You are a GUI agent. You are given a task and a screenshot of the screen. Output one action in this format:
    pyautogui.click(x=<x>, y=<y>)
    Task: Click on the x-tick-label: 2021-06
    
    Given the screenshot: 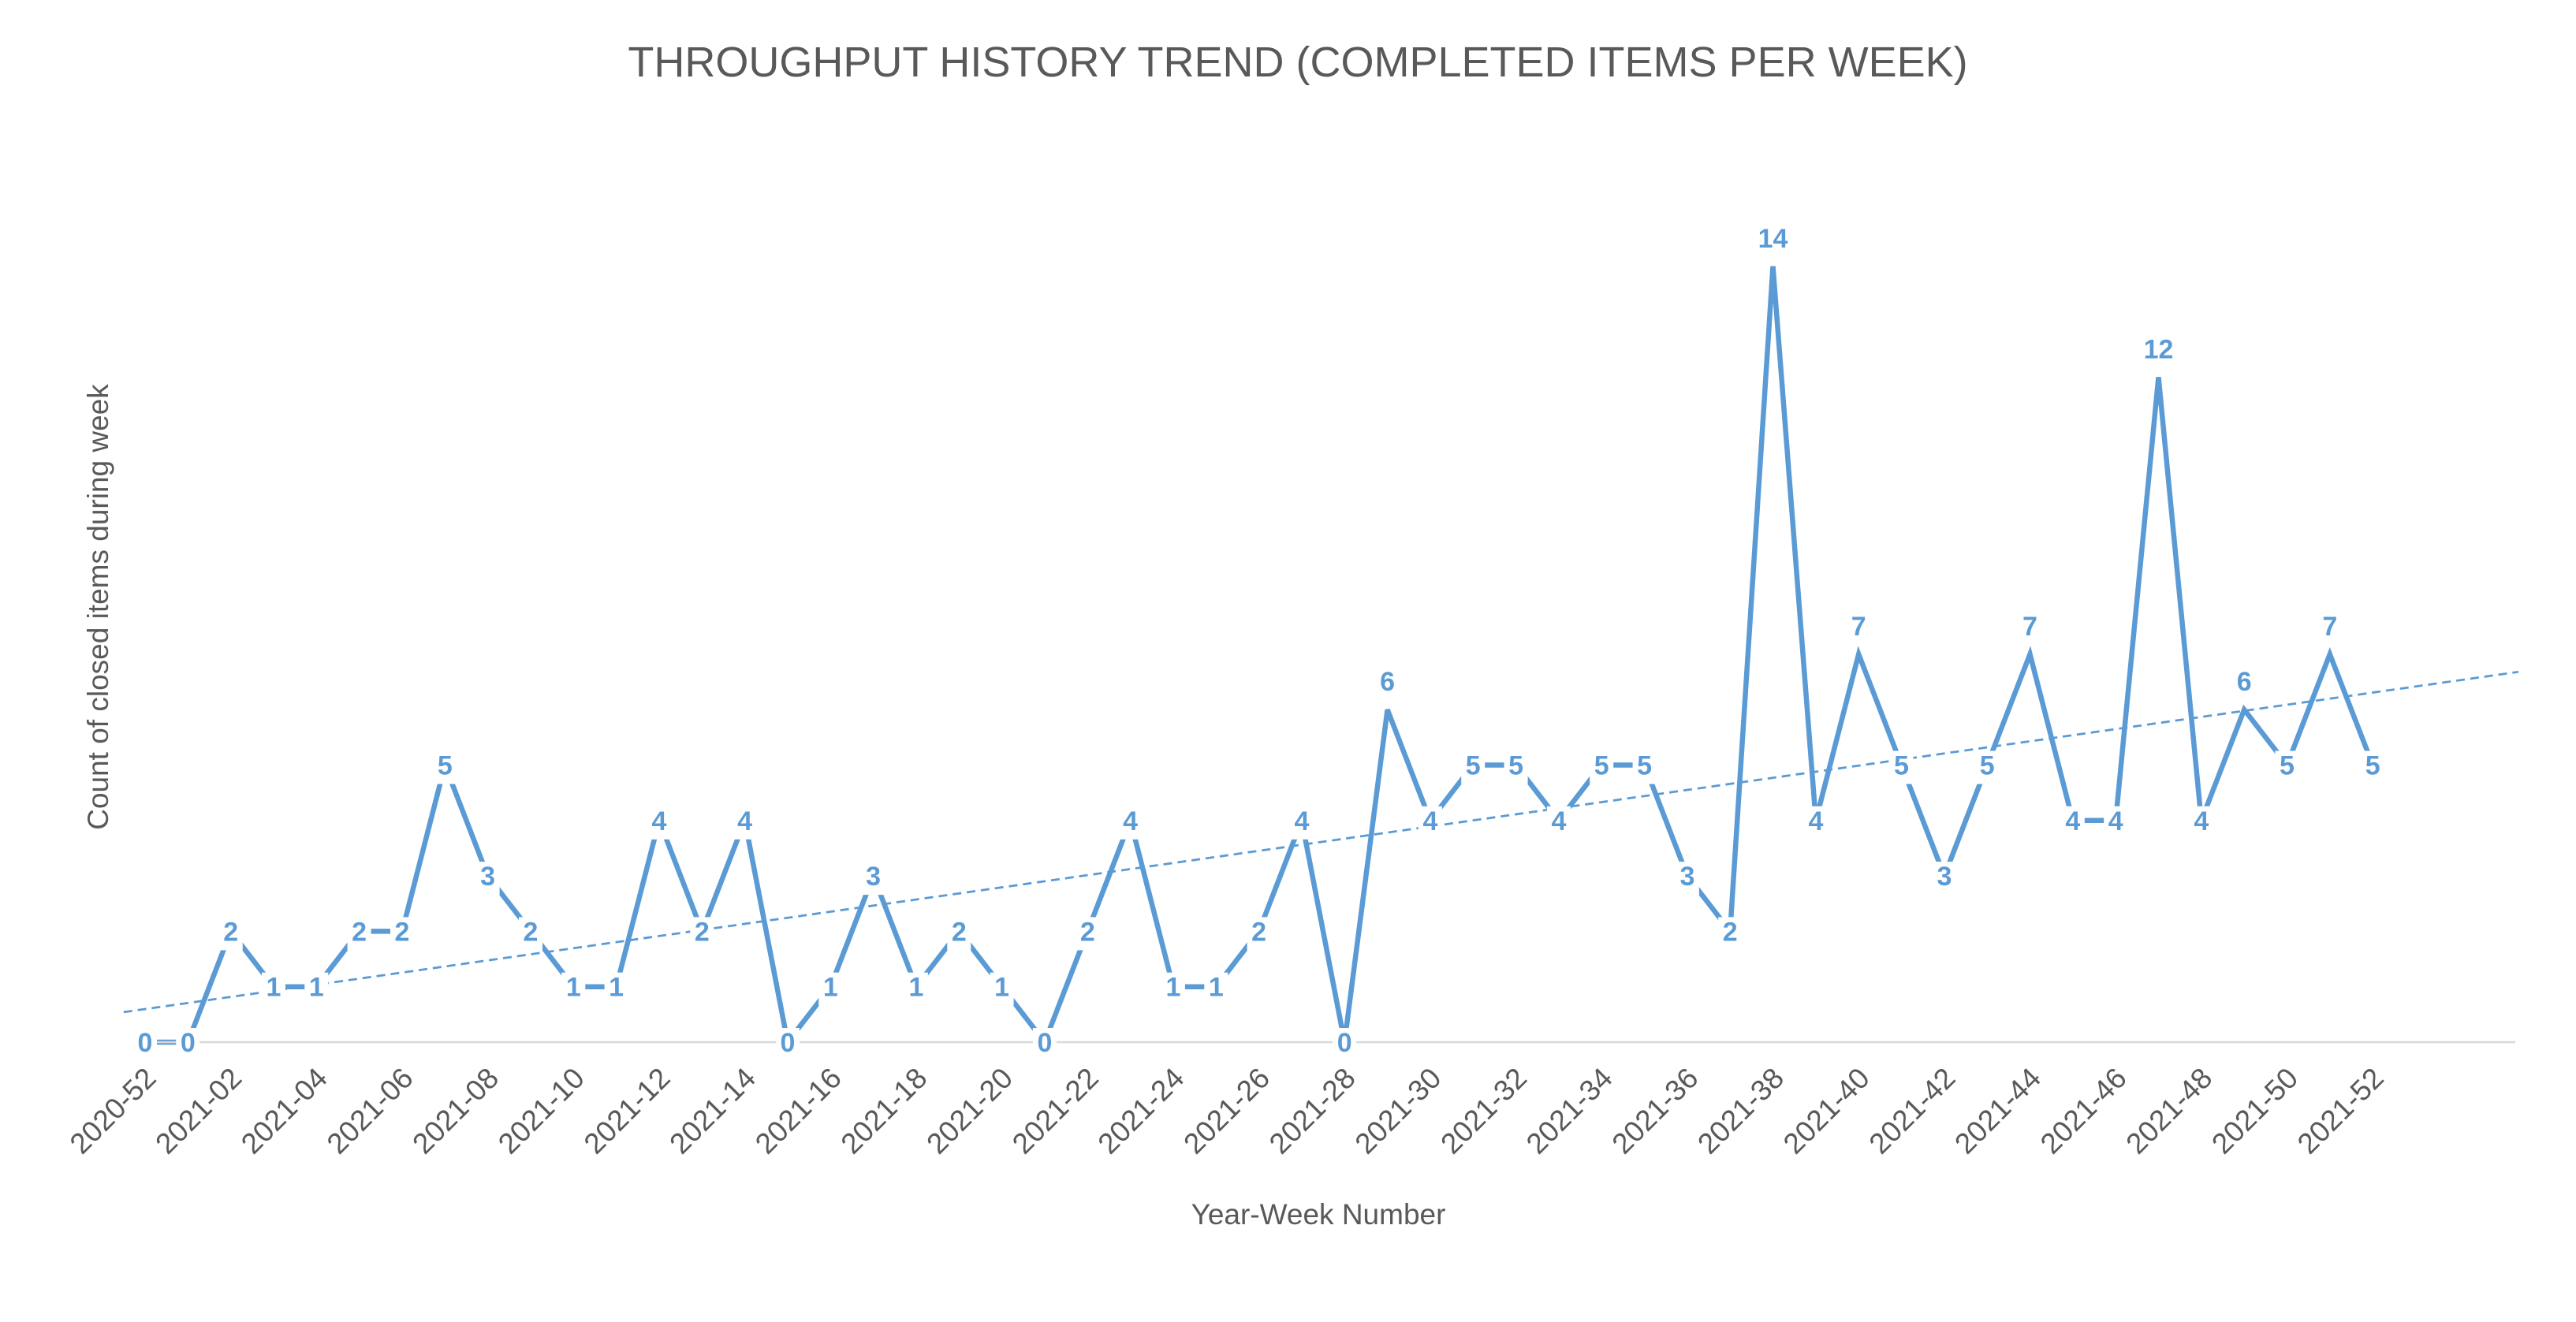 What is the action you would take?
    pyautogui.click(x=370, y=1111)
    